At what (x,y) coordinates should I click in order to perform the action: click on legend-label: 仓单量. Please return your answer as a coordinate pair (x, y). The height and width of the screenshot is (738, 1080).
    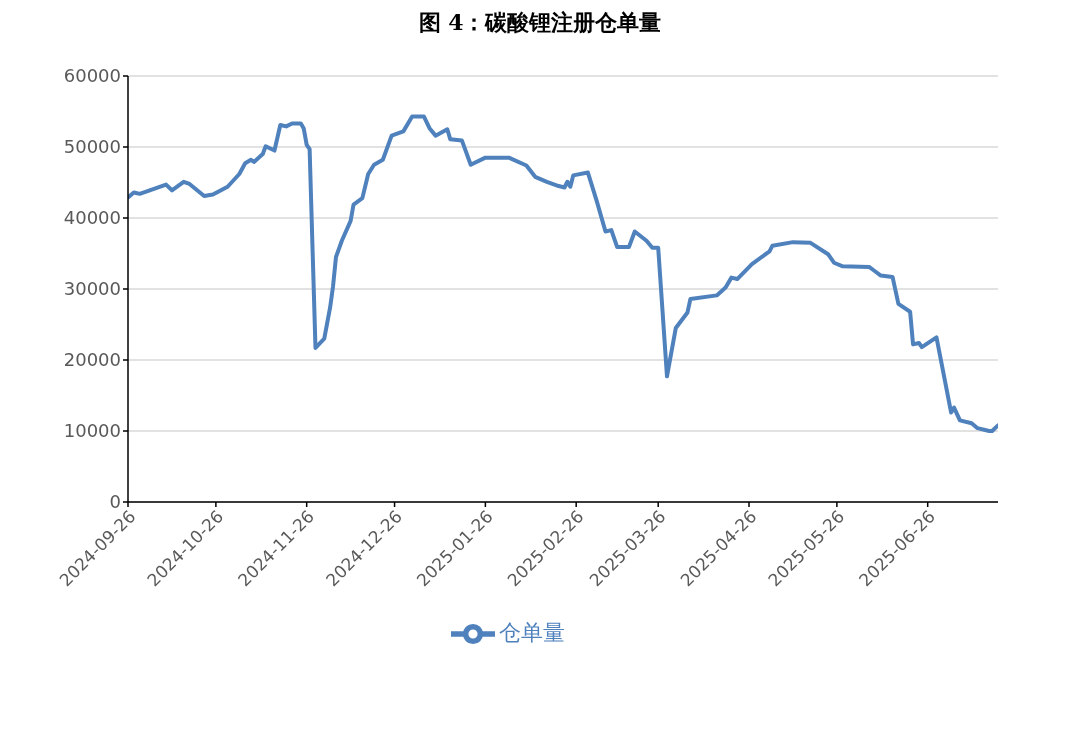
    Looking at the image, I should click on (532, 632).